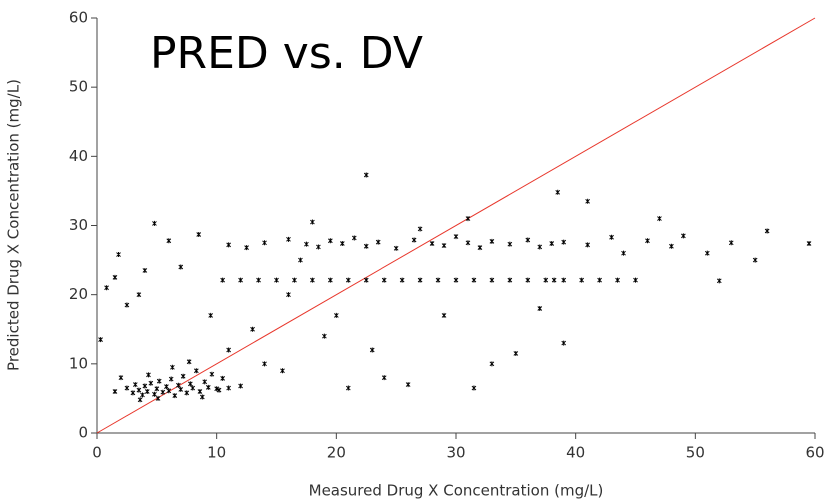  I want to click on x-tick-label: 40, so click(575, 453).